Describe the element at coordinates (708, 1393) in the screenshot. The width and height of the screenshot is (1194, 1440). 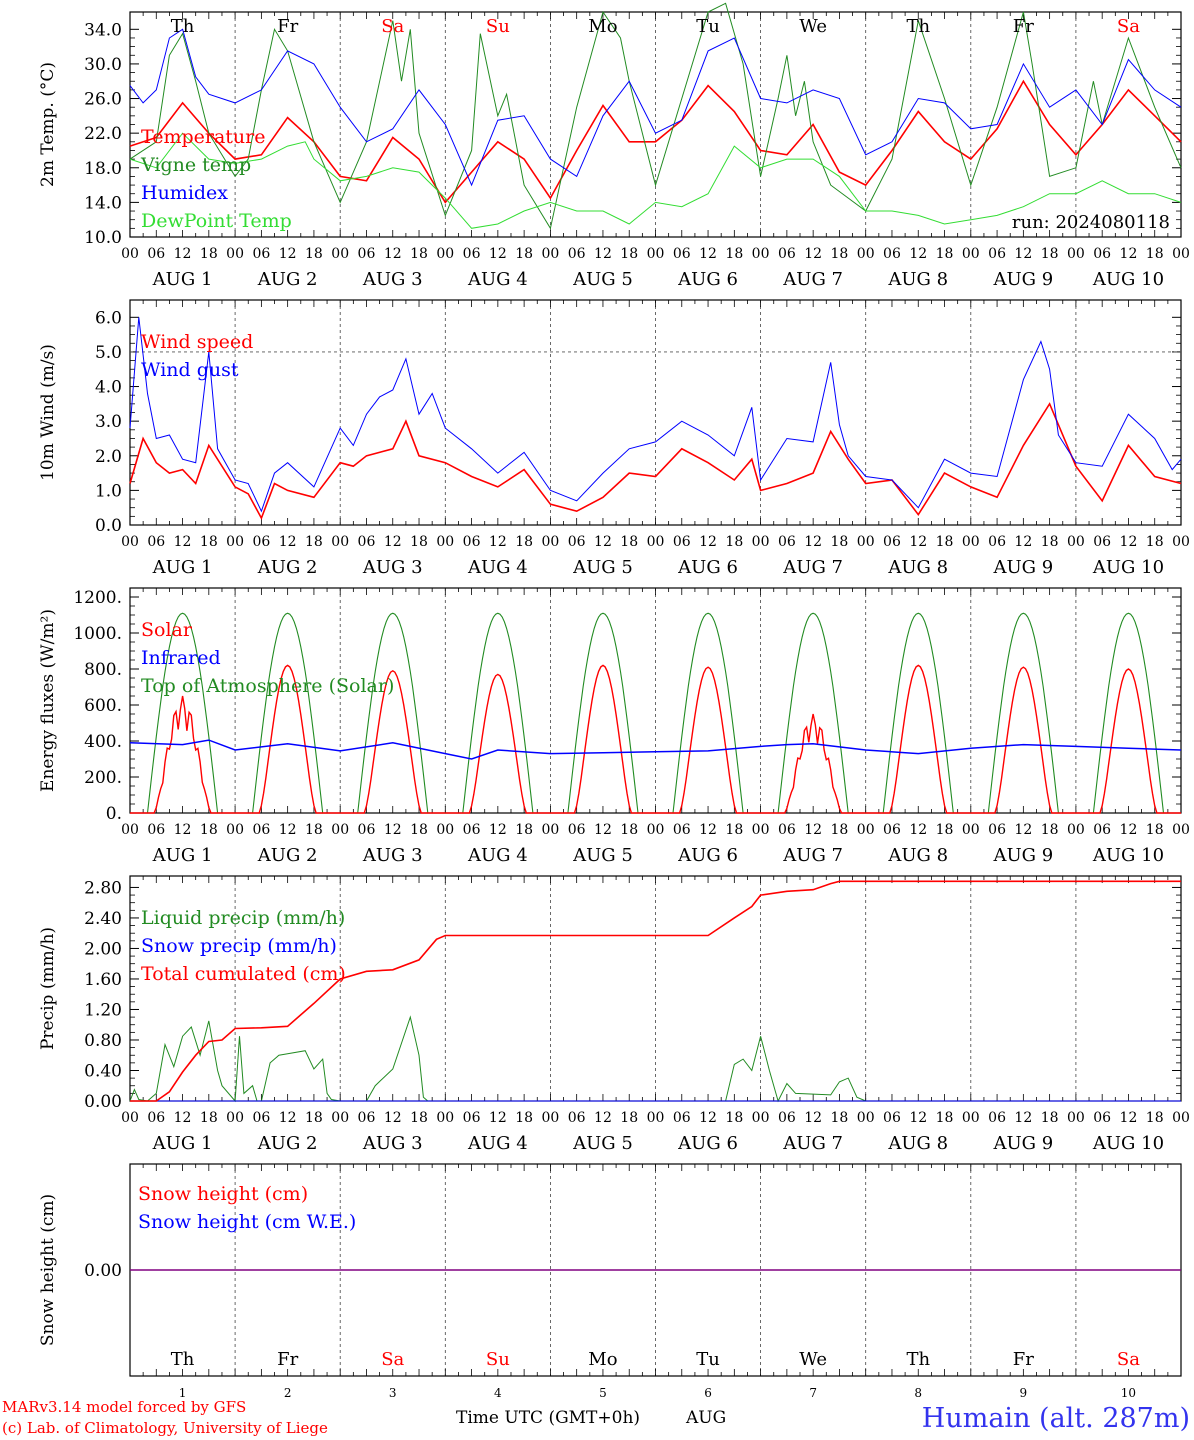
I see `date-number: 6` at that location.